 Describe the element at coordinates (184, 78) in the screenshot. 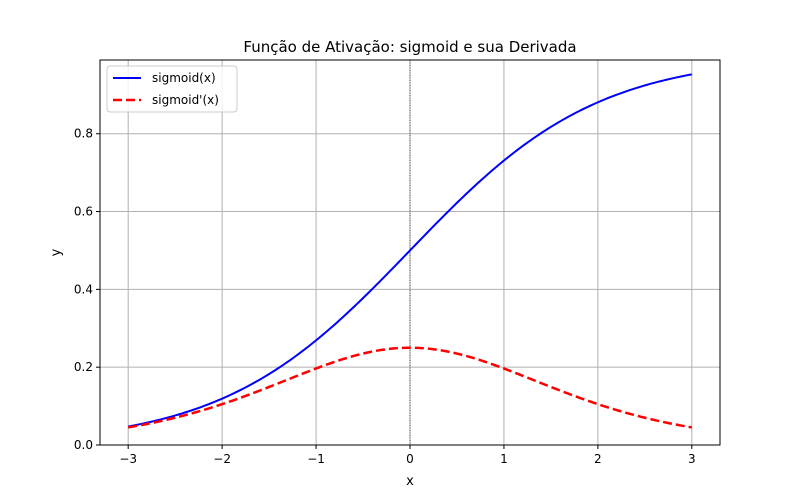

I see `legend-label-sigmoid: sigmoid(x)` at that location.